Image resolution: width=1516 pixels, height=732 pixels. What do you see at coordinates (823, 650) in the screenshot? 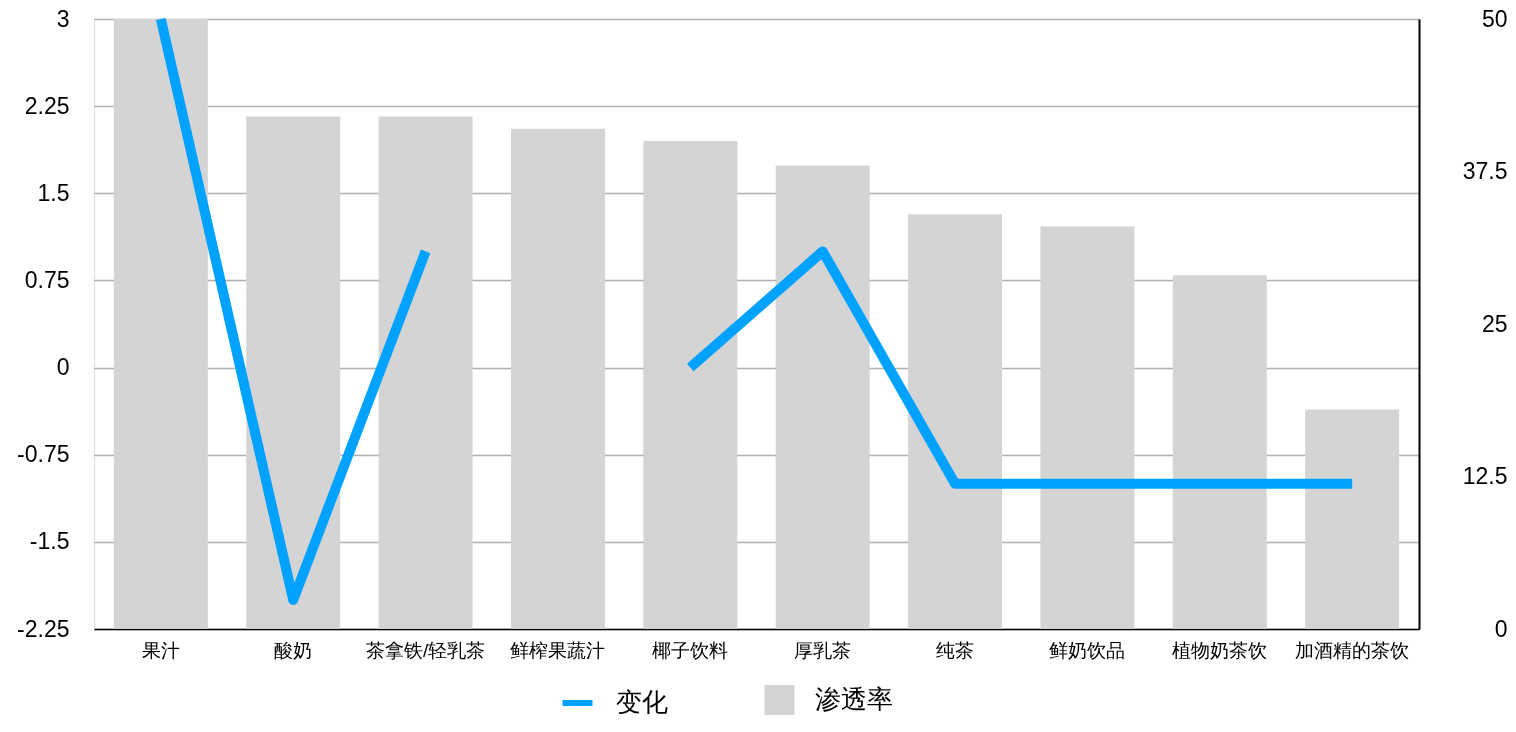
I see `x-tick-label: 厚乳茶` at bounding box center [823, 650].